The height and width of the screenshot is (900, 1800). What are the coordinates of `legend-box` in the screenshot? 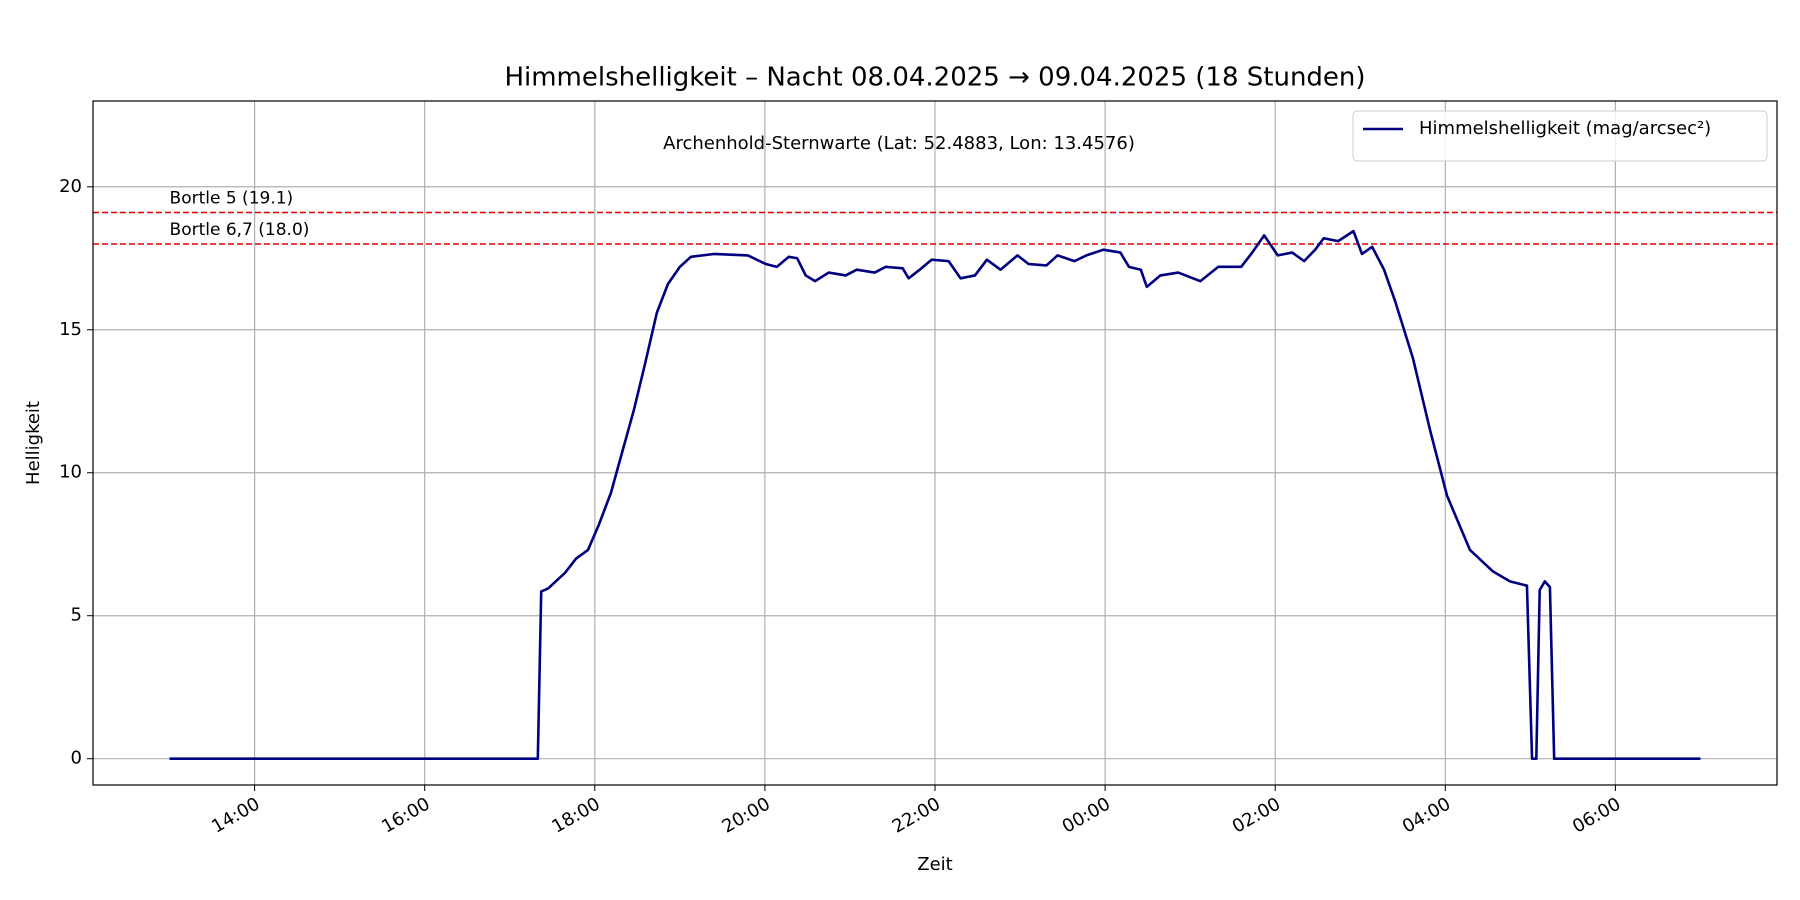 It's located at (1560, 136).